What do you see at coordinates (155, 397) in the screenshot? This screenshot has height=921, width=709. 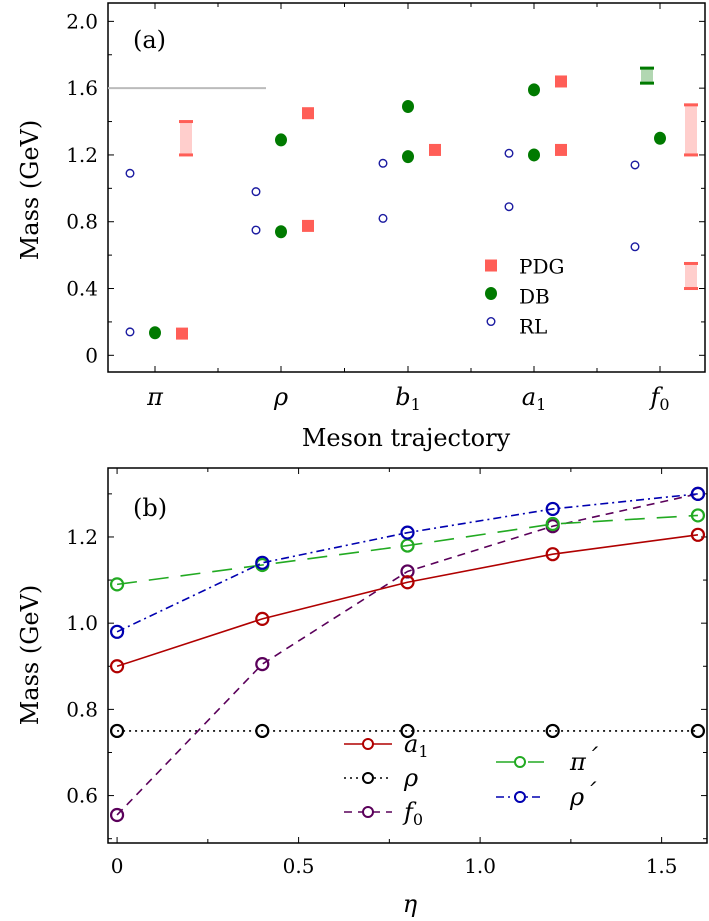 I see `x-tick-label: π` at bounding box center [155, 397].